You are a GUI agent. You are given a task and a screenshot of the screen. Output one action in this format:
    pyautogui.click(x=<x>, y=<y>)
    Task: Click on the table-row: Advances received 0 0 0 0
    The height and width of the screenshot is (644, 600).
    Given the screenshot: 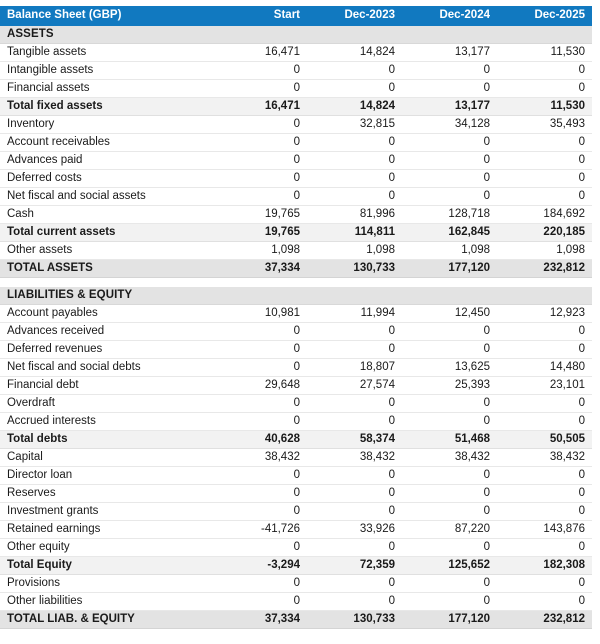 What is the action you would take?
    pyautogui.click(x=296, y=331)
    